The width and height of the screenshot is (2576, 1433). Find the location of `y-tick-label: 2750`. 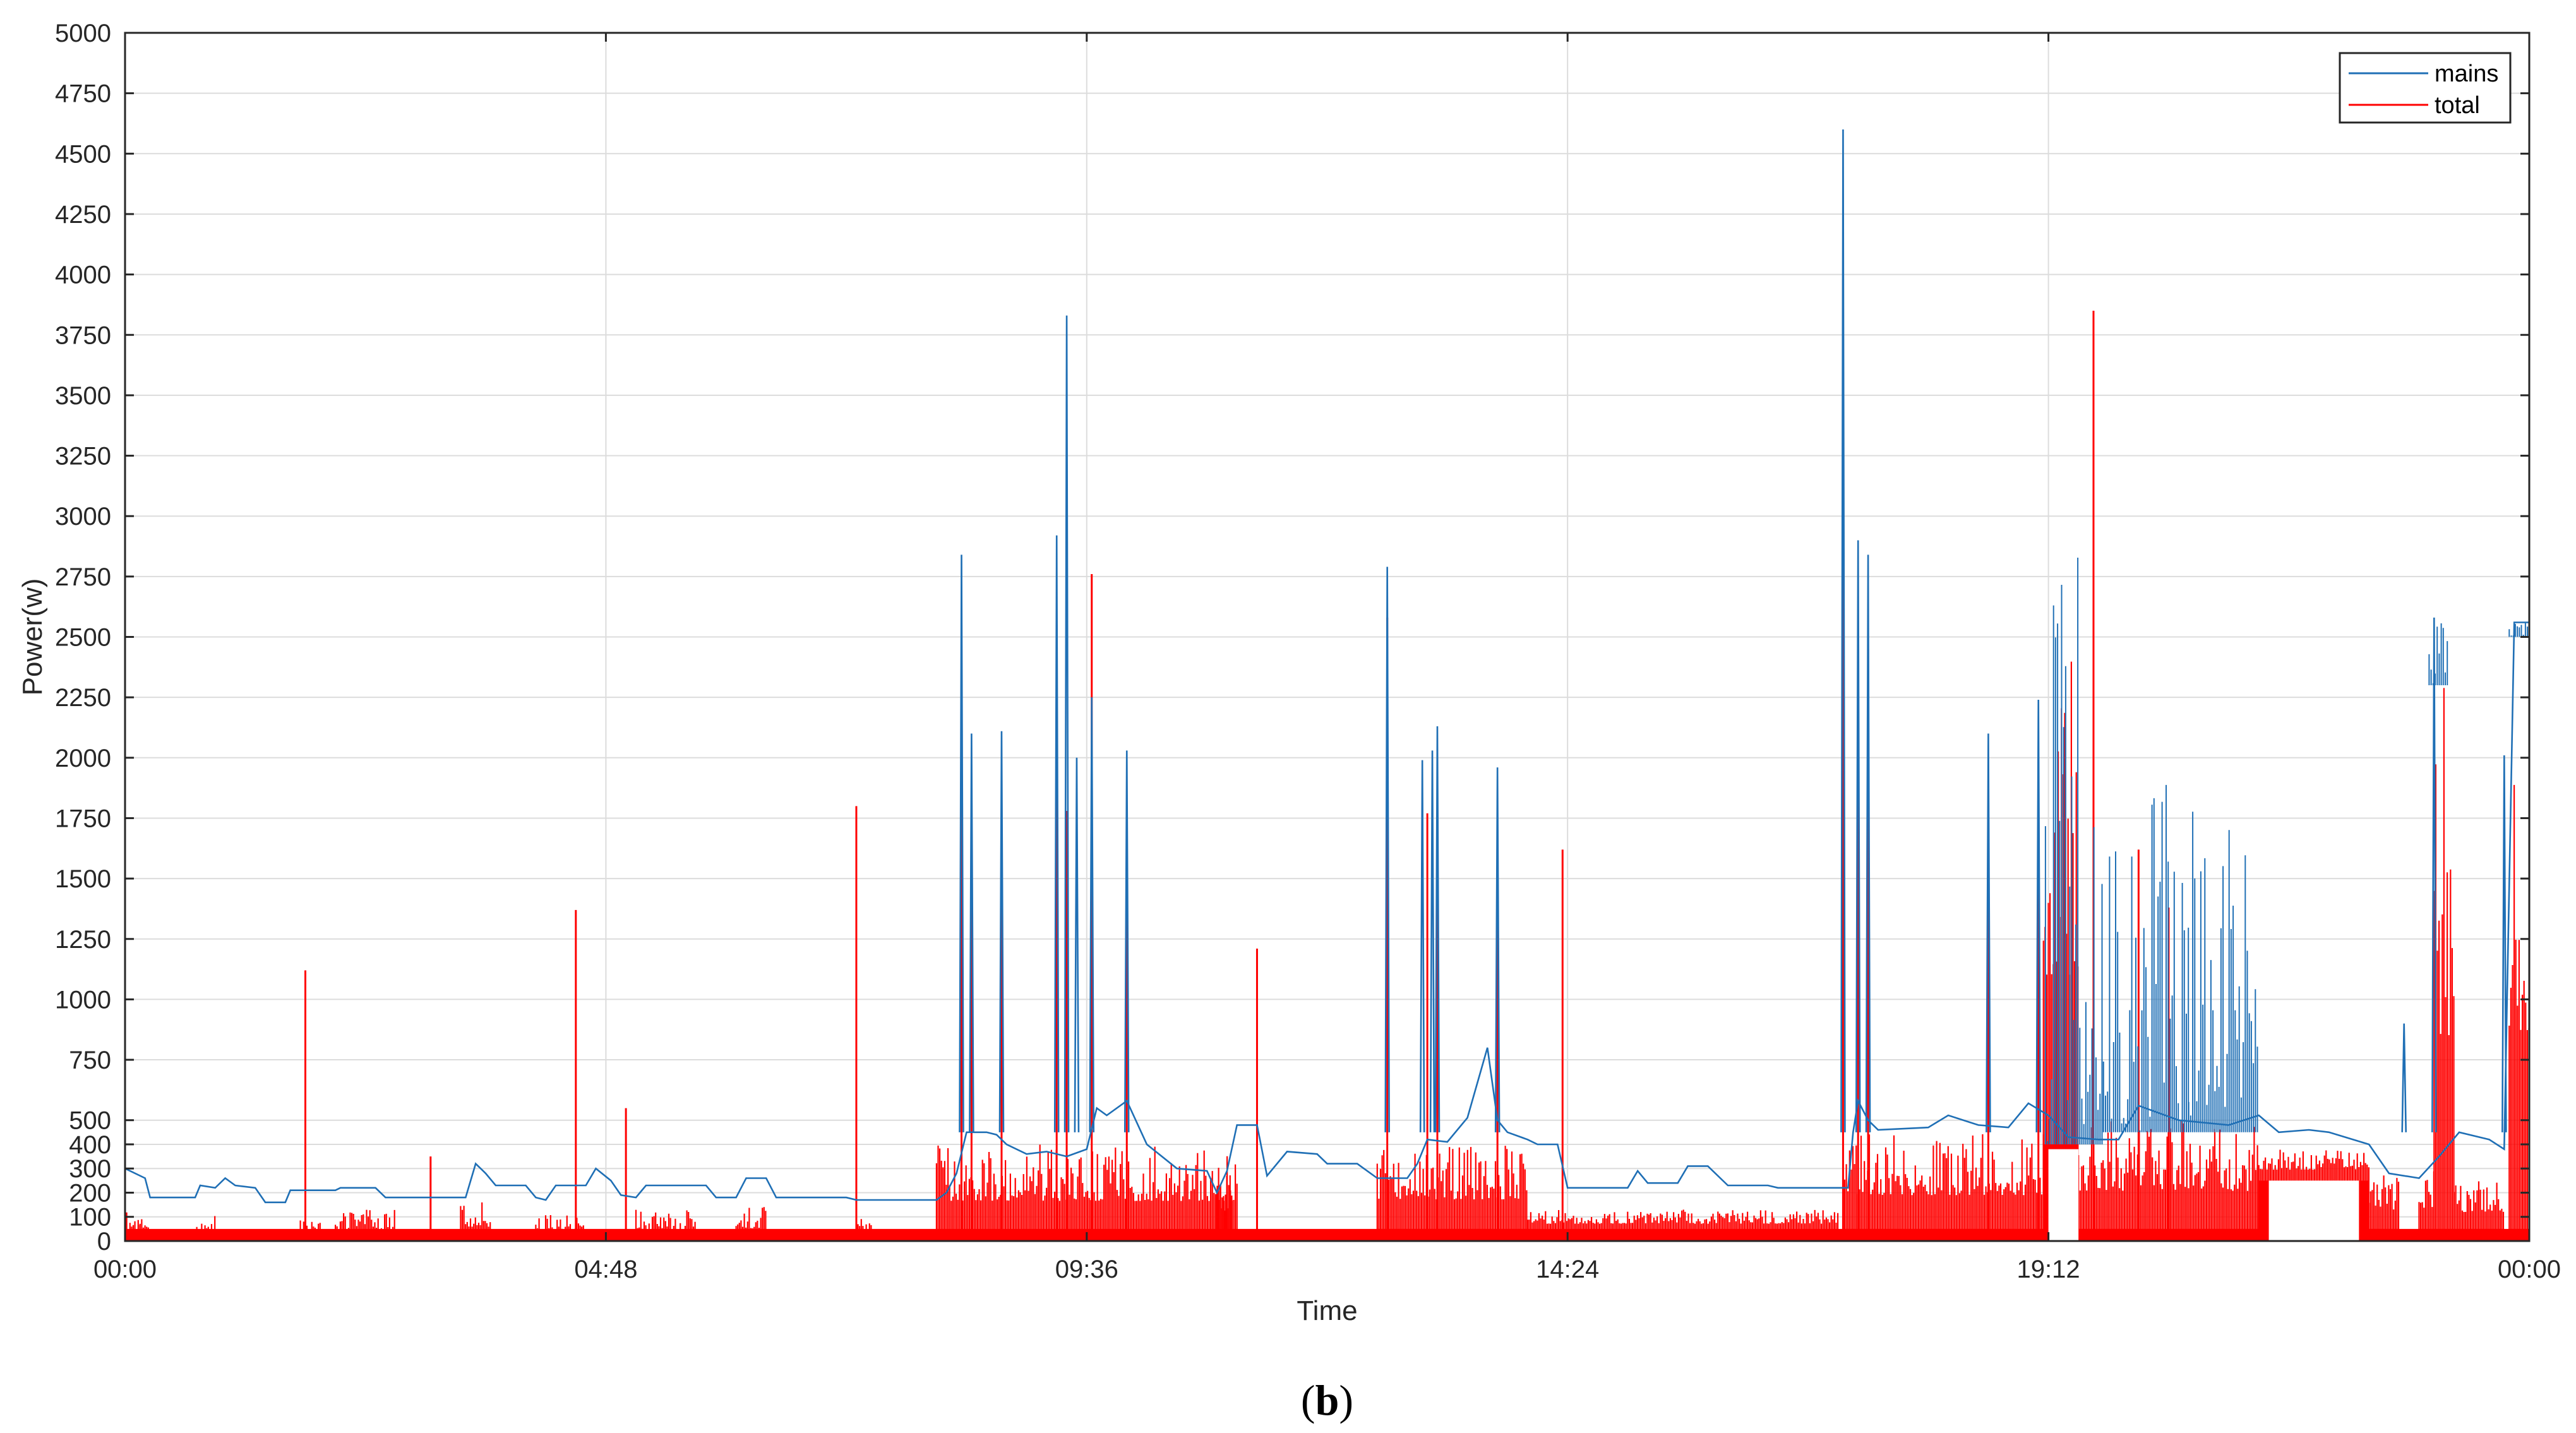

y-tick-label: 2750 is located at coordinates (83, 577).